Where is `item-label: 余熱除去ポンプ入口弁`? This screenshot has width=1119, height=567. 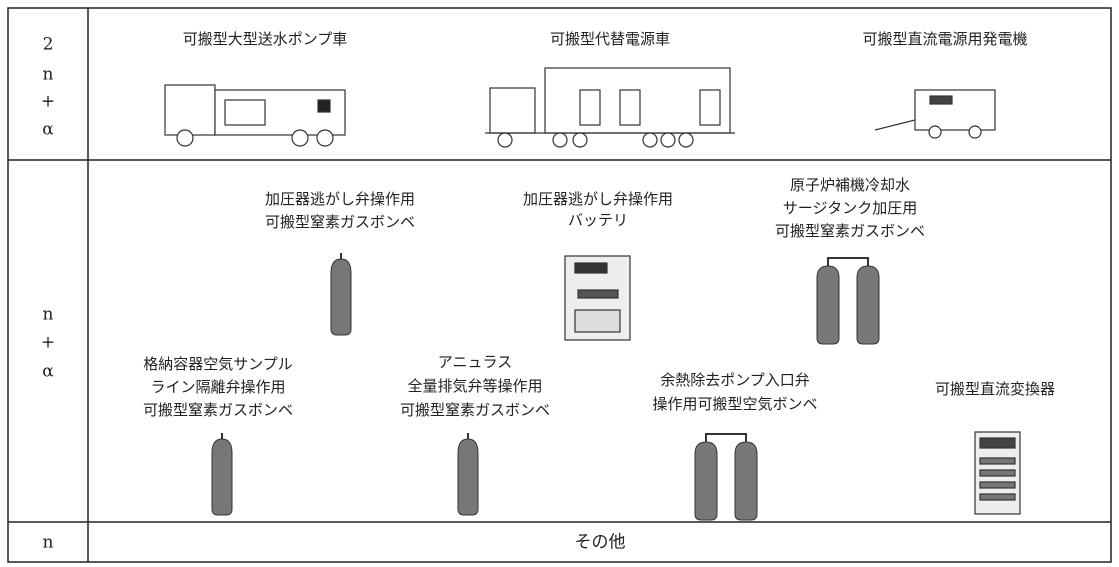 item-label: 余熱除去ポンプ入口弁 is located at coordinates (735, 380).